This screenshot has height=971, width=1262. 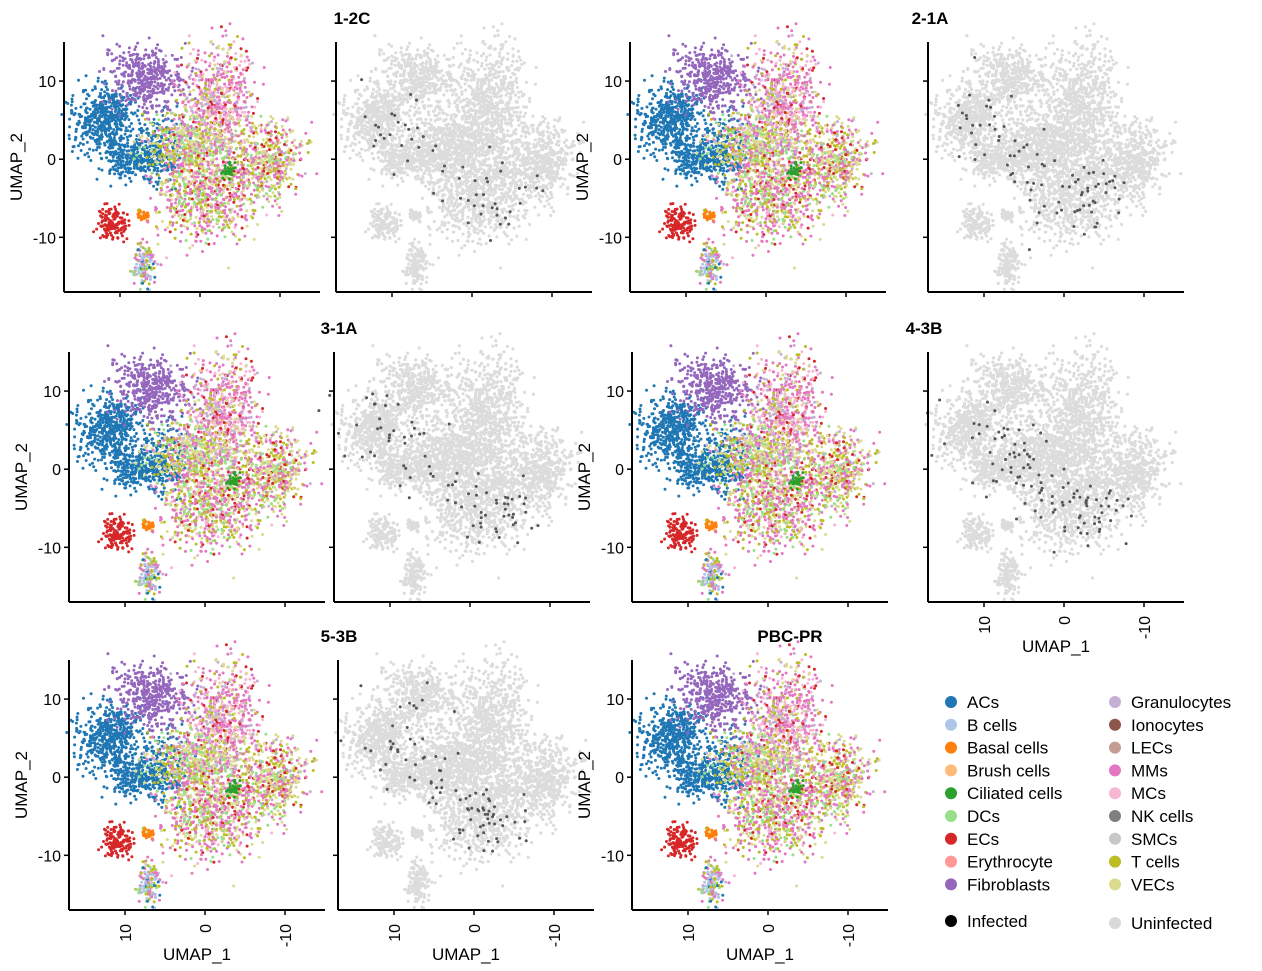 I want to click on celltype-umap-panel: 100-10UMAP_2, so click(x=163, y=159).